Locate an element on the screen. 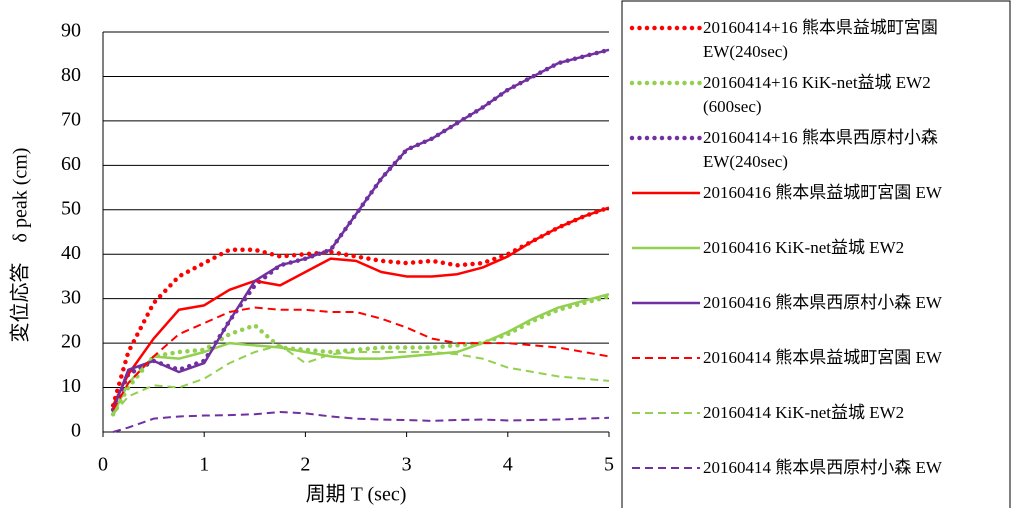 The height and width of the screenshot is (508, 1012). x-tick-label: 1 is located at coordinates (204, 465).